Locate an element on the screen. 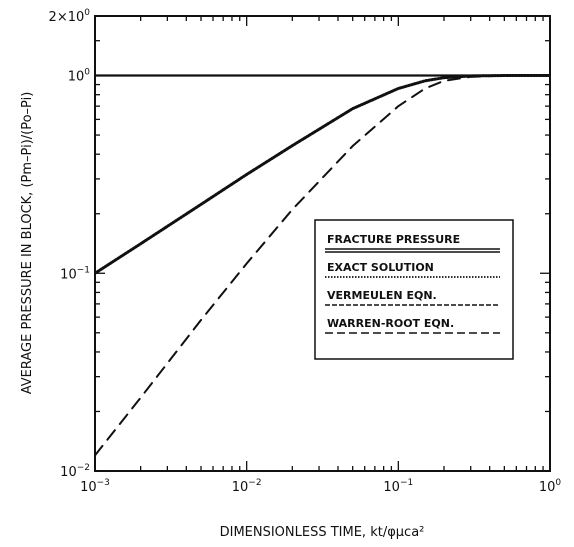 Image resolution: width=574 pixels, height=547 pixels. y-tick-label: 10⁰ is located at coordinates (79, 76).